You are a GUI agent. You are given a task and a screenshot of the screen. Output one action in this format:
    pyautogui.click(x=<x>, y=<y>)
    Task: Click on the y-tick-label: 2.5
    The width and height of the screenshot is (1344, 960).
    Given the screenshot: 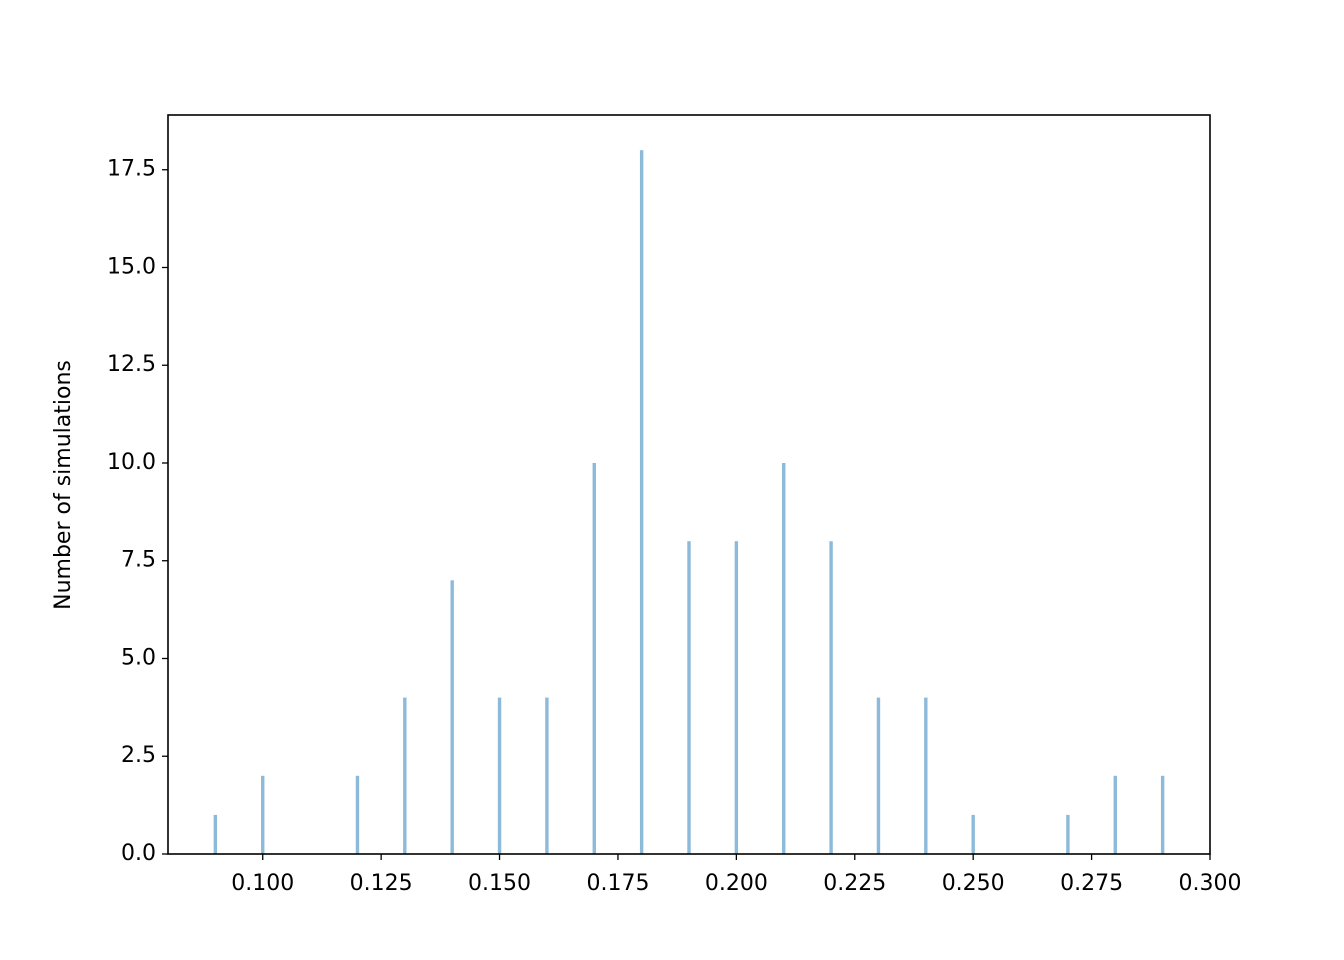 What is the action you would take?
    pyautogui.click(x=138, y=755)
    